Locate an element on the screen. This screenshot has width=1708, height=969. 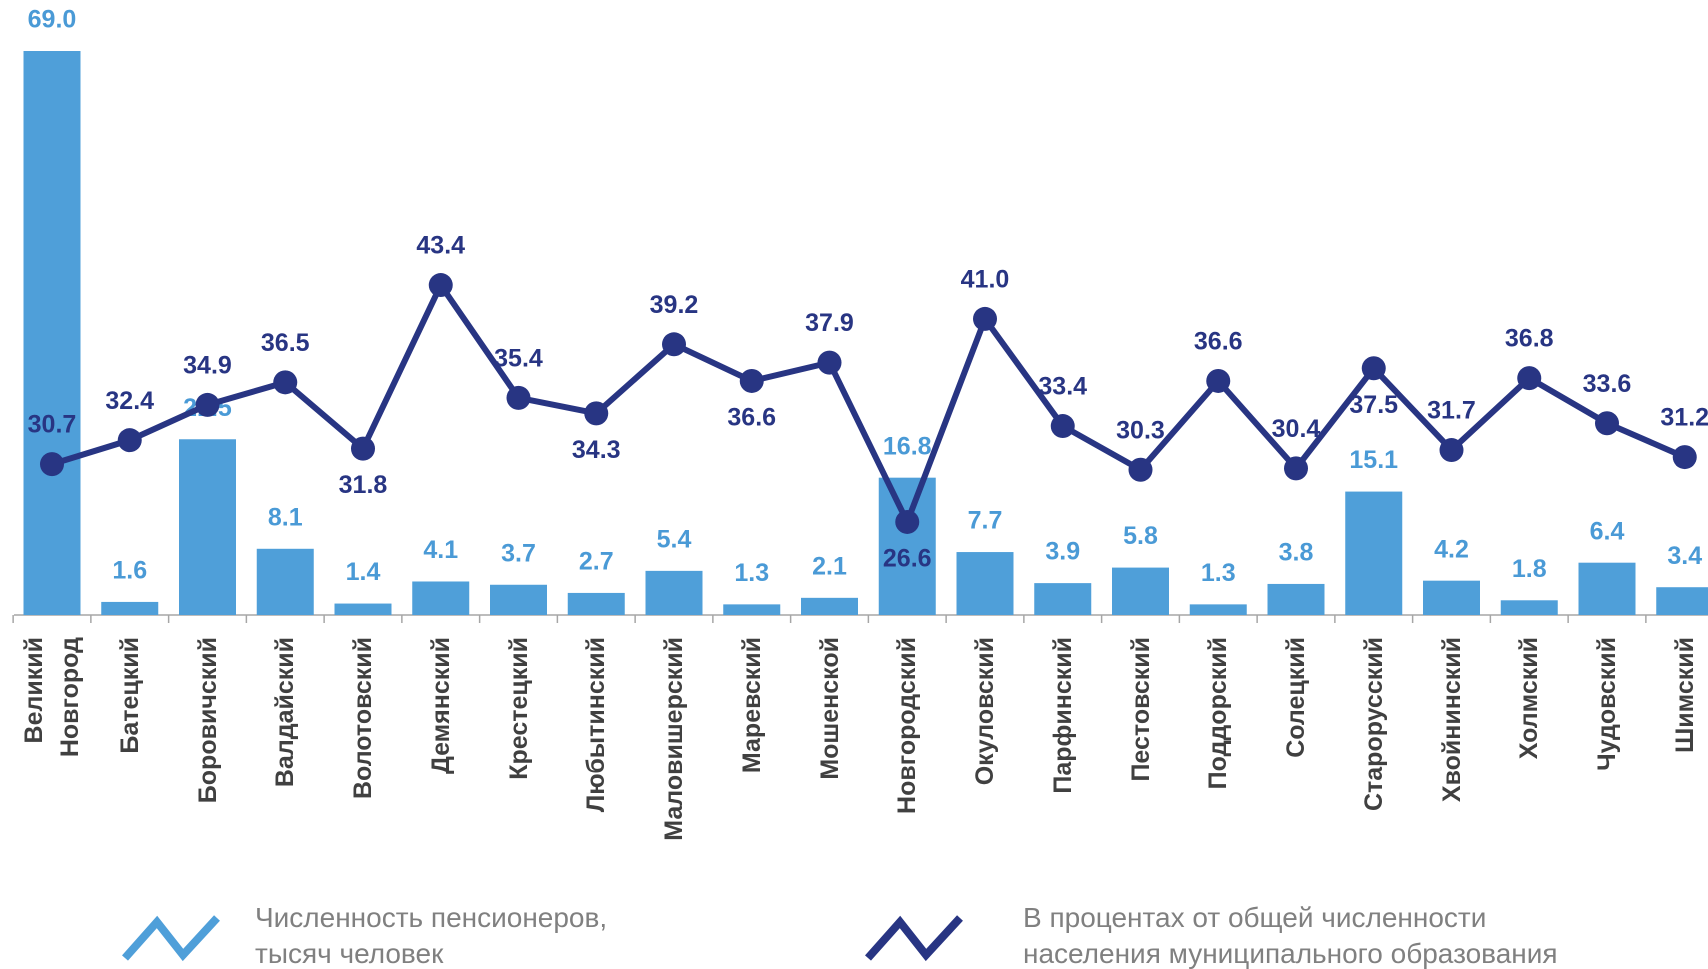
line-value-label: 30.4 is located at coordinates (1296, 429).